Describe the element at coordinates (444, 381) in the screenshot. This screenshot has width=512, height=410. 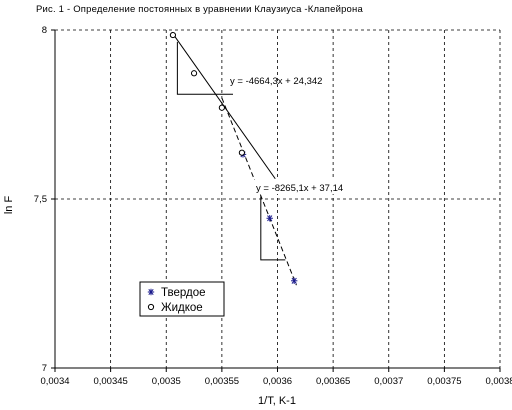
I see `x-tick-label: 0,00375` at that location.